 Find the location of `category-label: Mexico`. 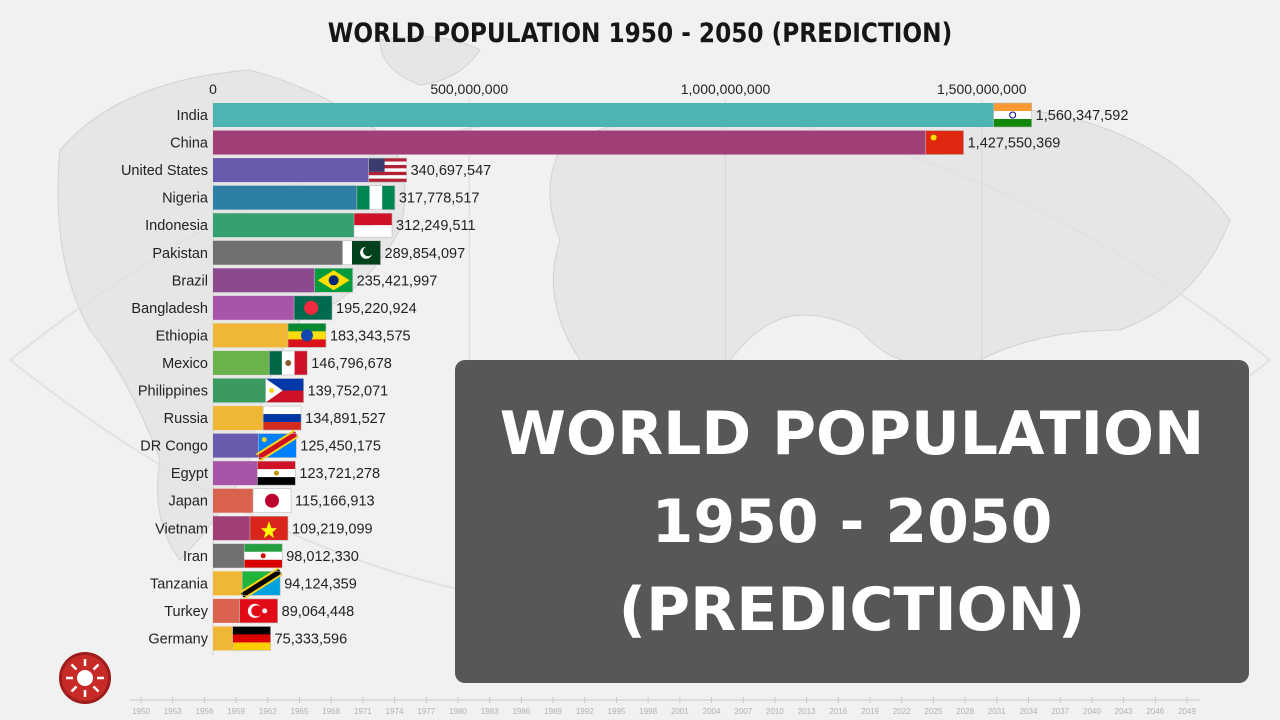

category-label: Mexico is located at coordinates (185, 364).